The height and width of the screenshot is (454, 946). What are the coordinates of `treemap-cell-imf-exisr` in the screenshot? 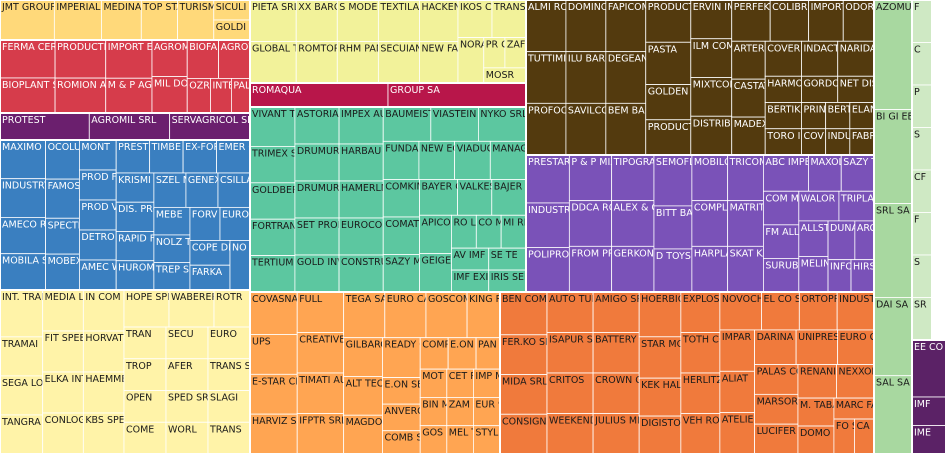 It's located at (470, 281).